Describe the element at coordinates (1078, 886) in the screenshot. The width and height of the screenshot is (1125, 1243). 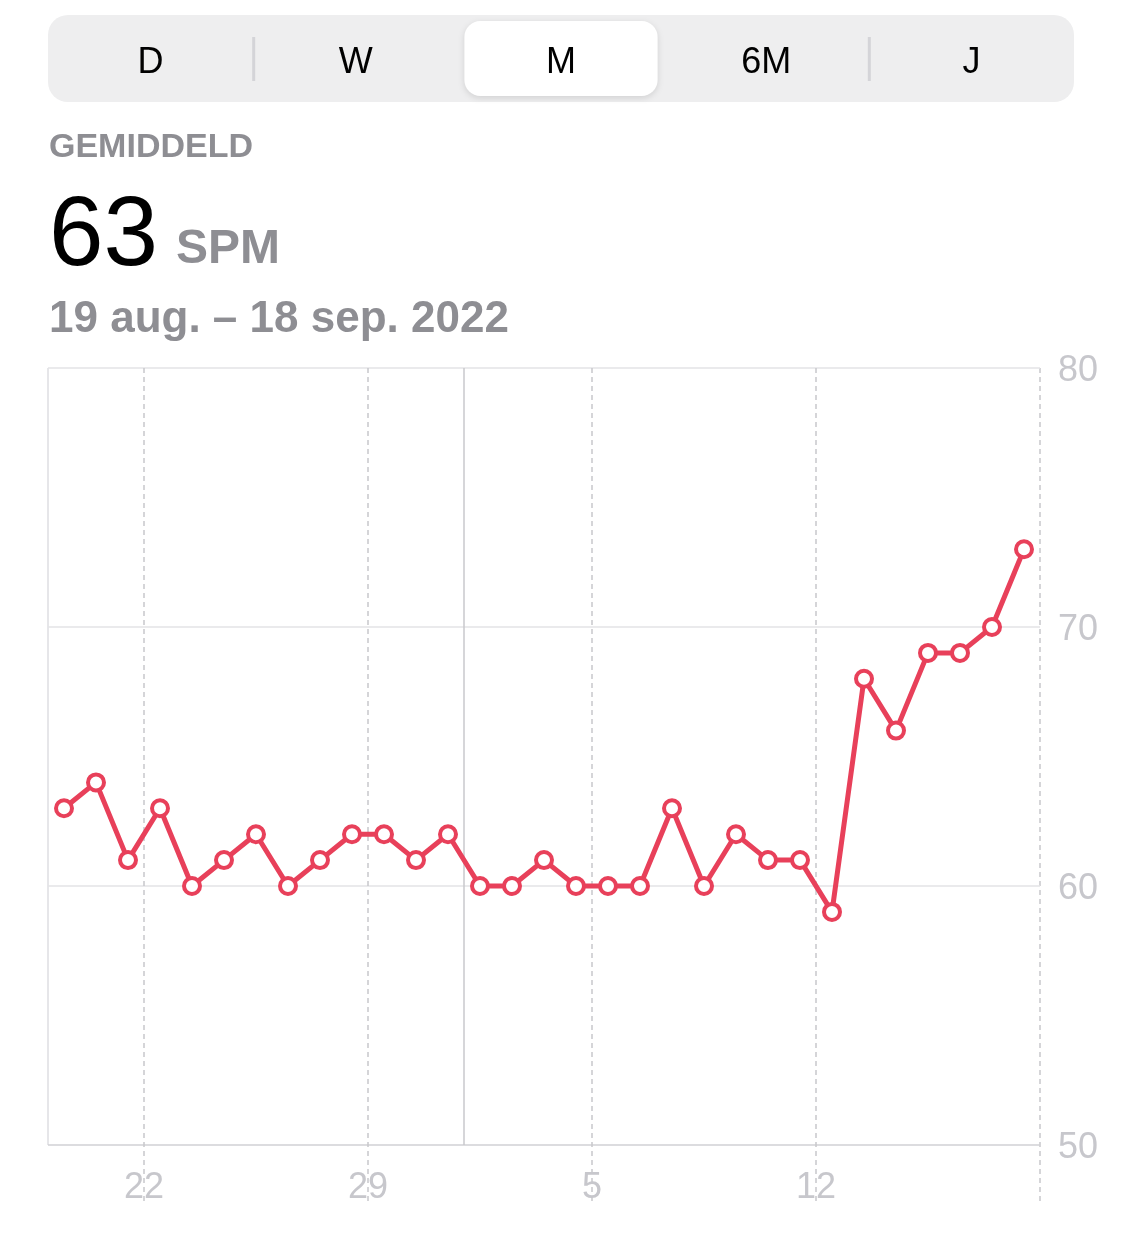
I see `y-tick-label: 60` at that location.